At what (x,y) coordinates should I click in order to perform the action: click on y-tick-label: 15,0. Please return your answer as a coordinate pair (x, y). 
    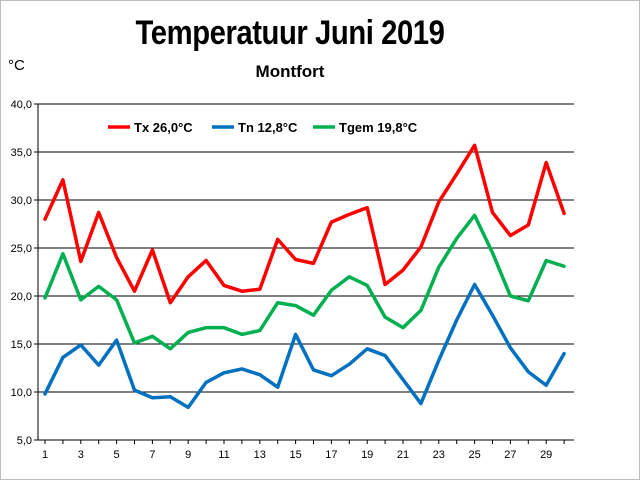
    Looking at the image, I should click on (21, 345).